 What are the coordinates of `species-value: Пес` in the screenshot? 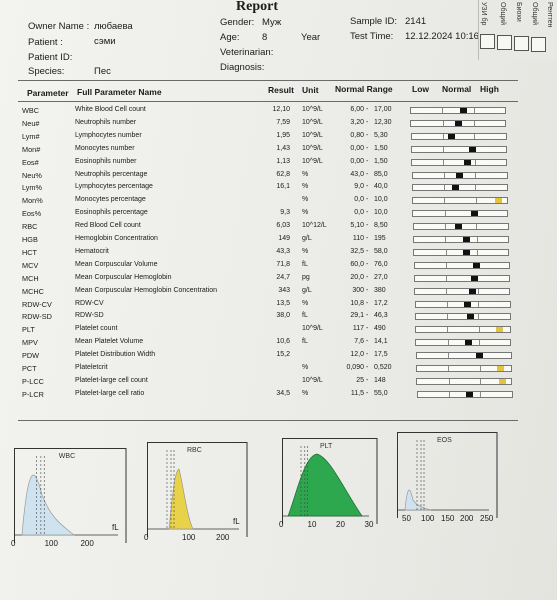 It's located at (102, 71).